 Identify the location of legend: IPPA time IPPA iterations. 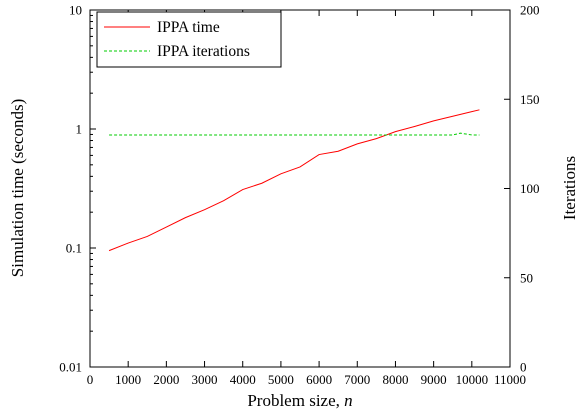
(189, 39).